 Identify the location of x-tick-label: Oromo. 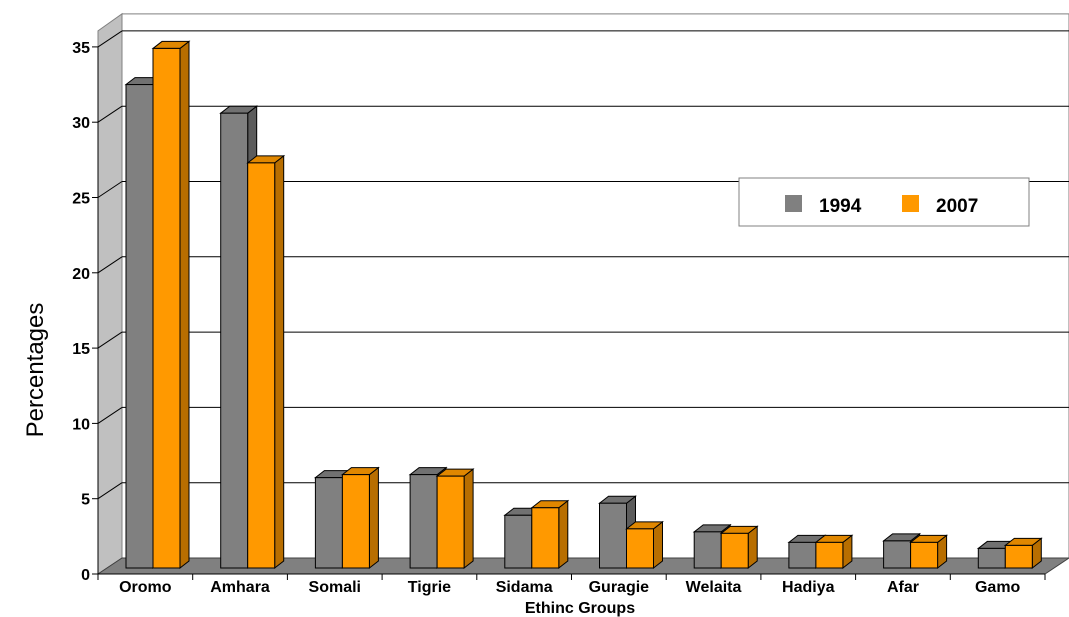
(145, 587).